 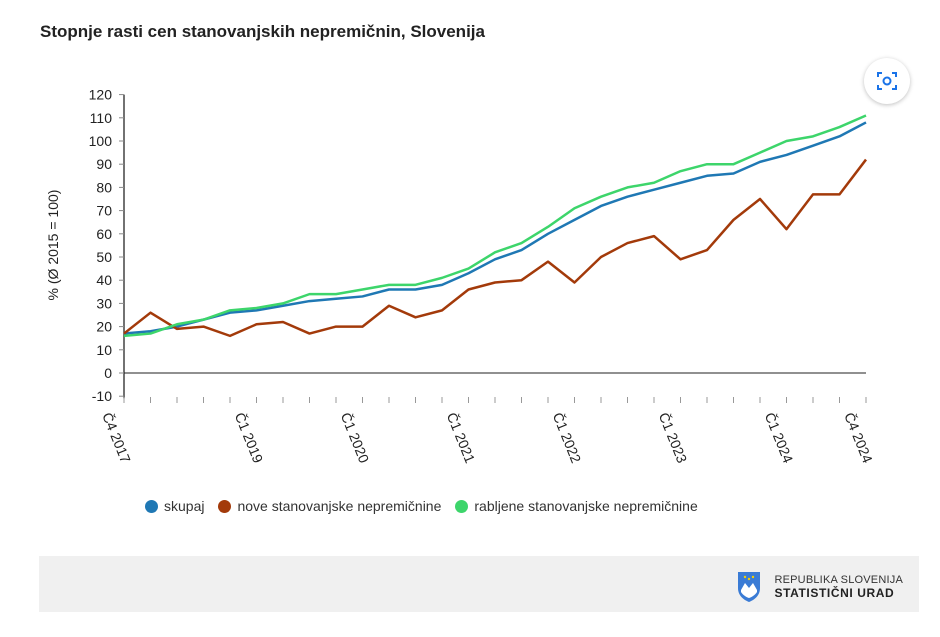 I want to click on x-tick-label: Č1 2022, so click(x=567, y=437).